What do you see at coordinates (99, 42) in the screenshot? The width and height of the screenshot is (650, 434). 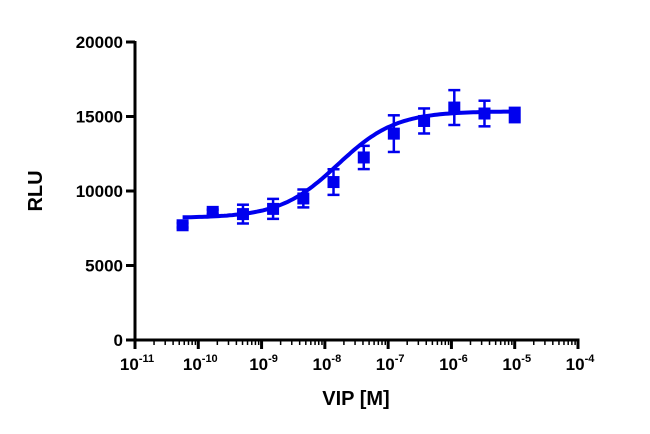 I see `y-tick-label: 20000` at bounding box center [99, 42].